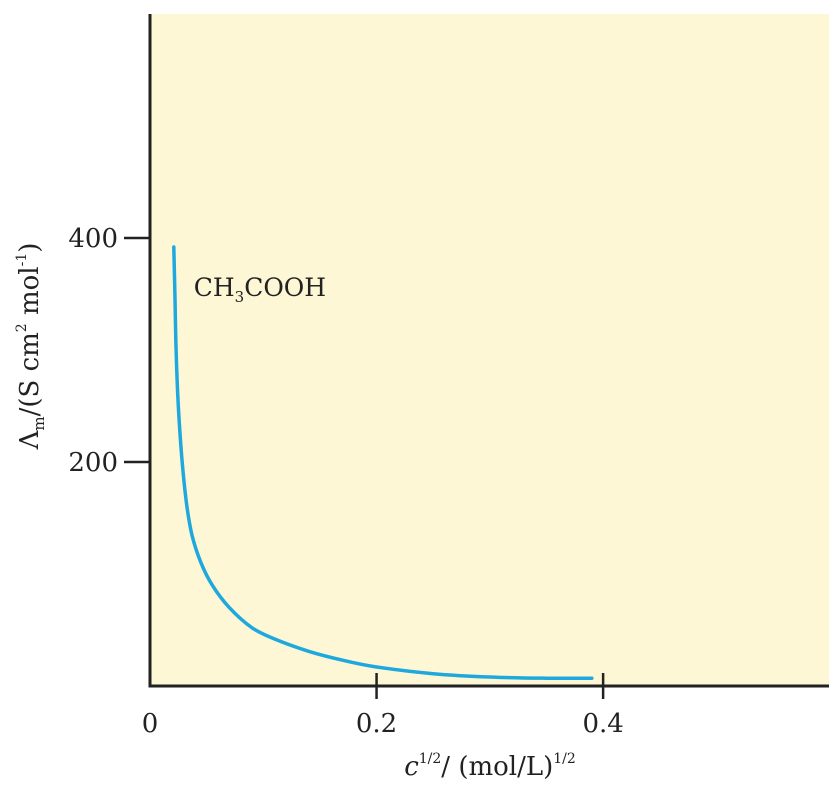  What do you see at coordinates (150, 724) in the screenshot?
I see `x-tick-label: 0` at bounding box center [150, 724].